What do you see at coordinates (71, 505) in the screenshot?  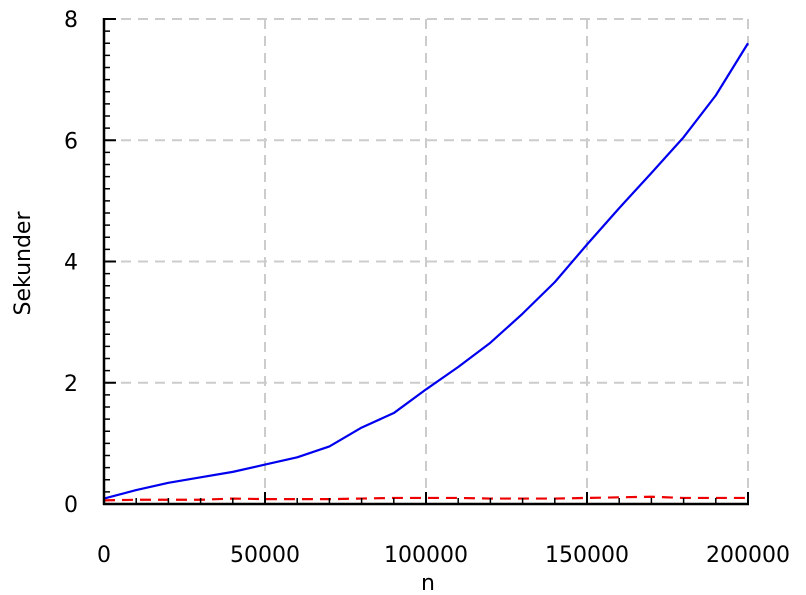 I see `y-tick-label: 0` at bounding box center [71, 505].